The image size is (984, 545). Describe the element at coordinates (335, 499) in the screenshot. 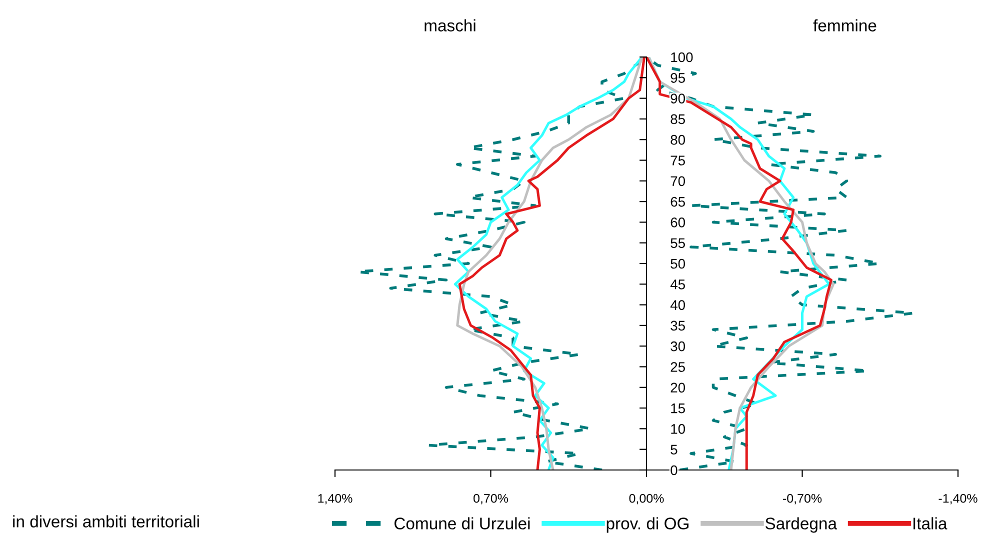

I see `x-tick-label: 1,40%` at that location.